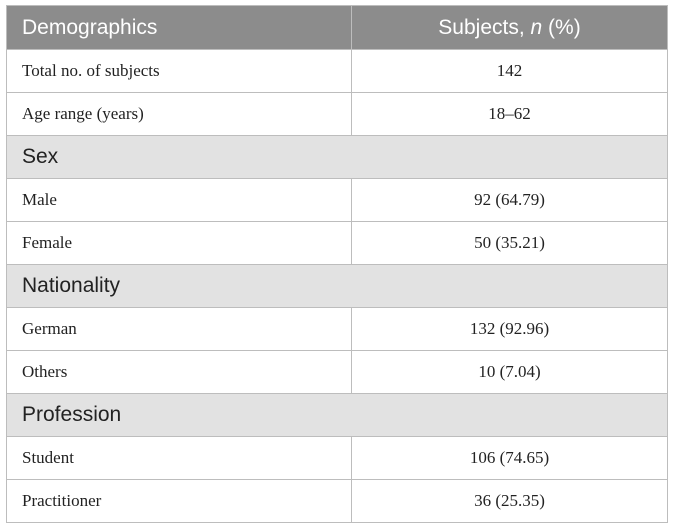  Describe the element at coordinates (509, 501) in the screenshot. I see `row-value-practitioner: 36 (25.35)` at that location.